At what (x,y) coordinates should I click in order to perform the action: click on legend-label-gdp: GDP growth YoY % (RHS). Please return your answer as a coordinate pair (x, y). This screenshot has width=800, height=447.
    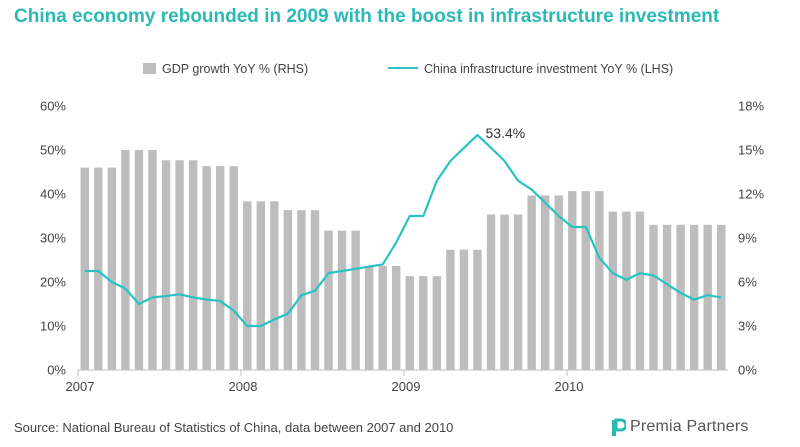
    Looking at the image, I should click on (235, 69).